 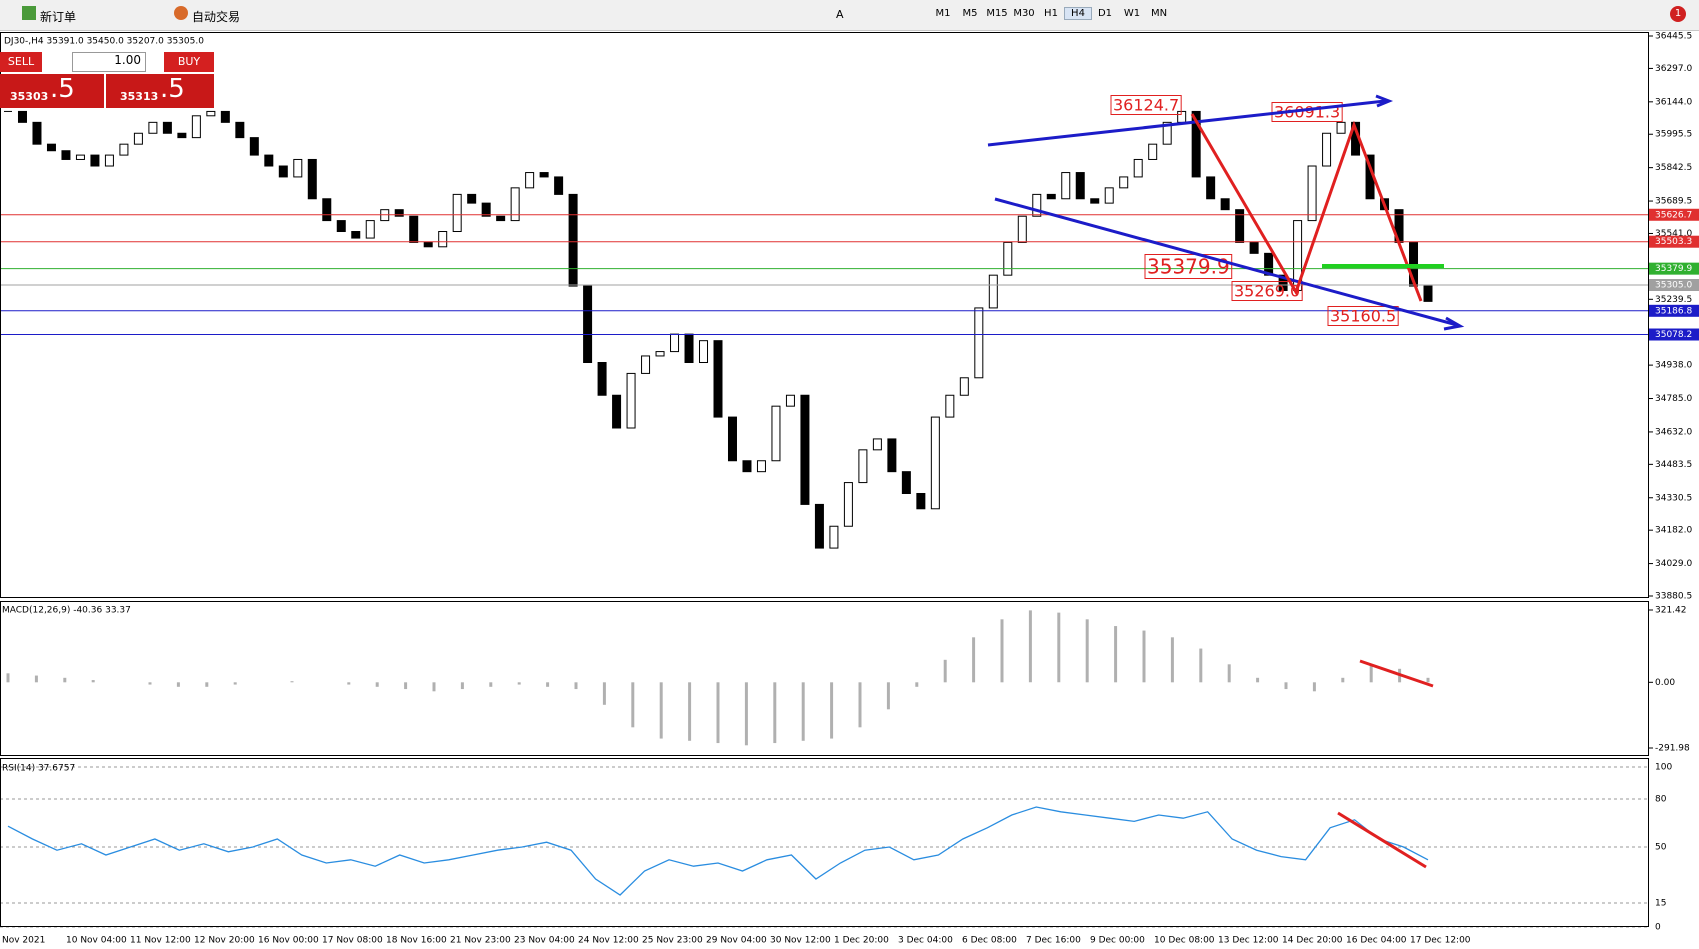 What do you see at coordinates (21, 62) in the screenshot?
I see `sell-button: SELL` at bounding box center [21, 62].